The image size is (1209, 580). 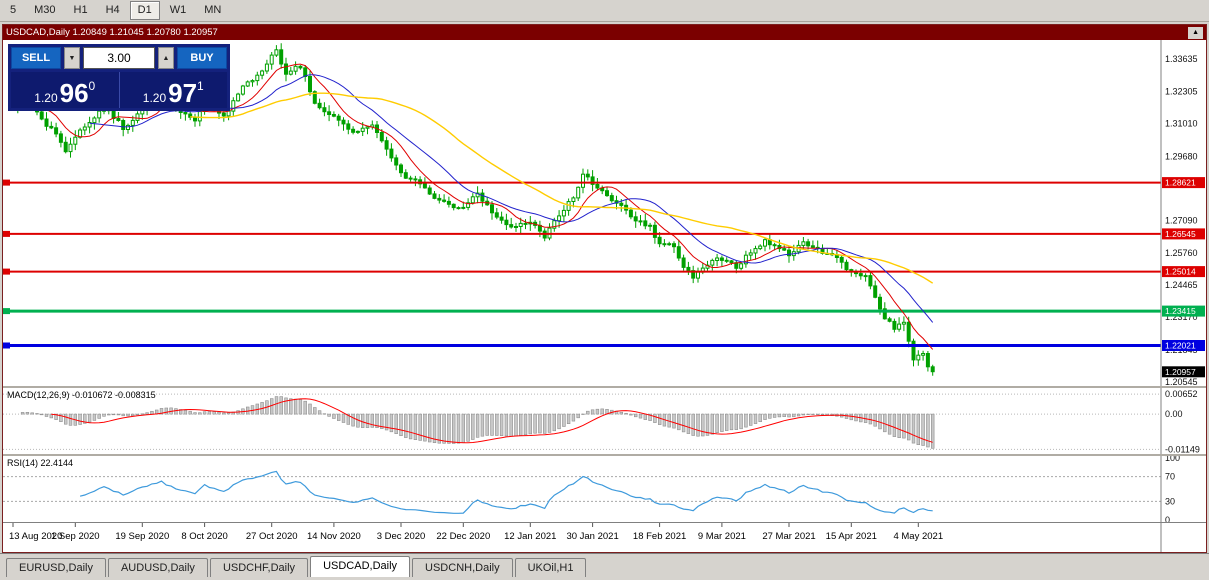 What do you see at coordinates (1181, 59) in the screenshot?
I see `svg-text: 1.33635` at bounding box center [1181, 59].